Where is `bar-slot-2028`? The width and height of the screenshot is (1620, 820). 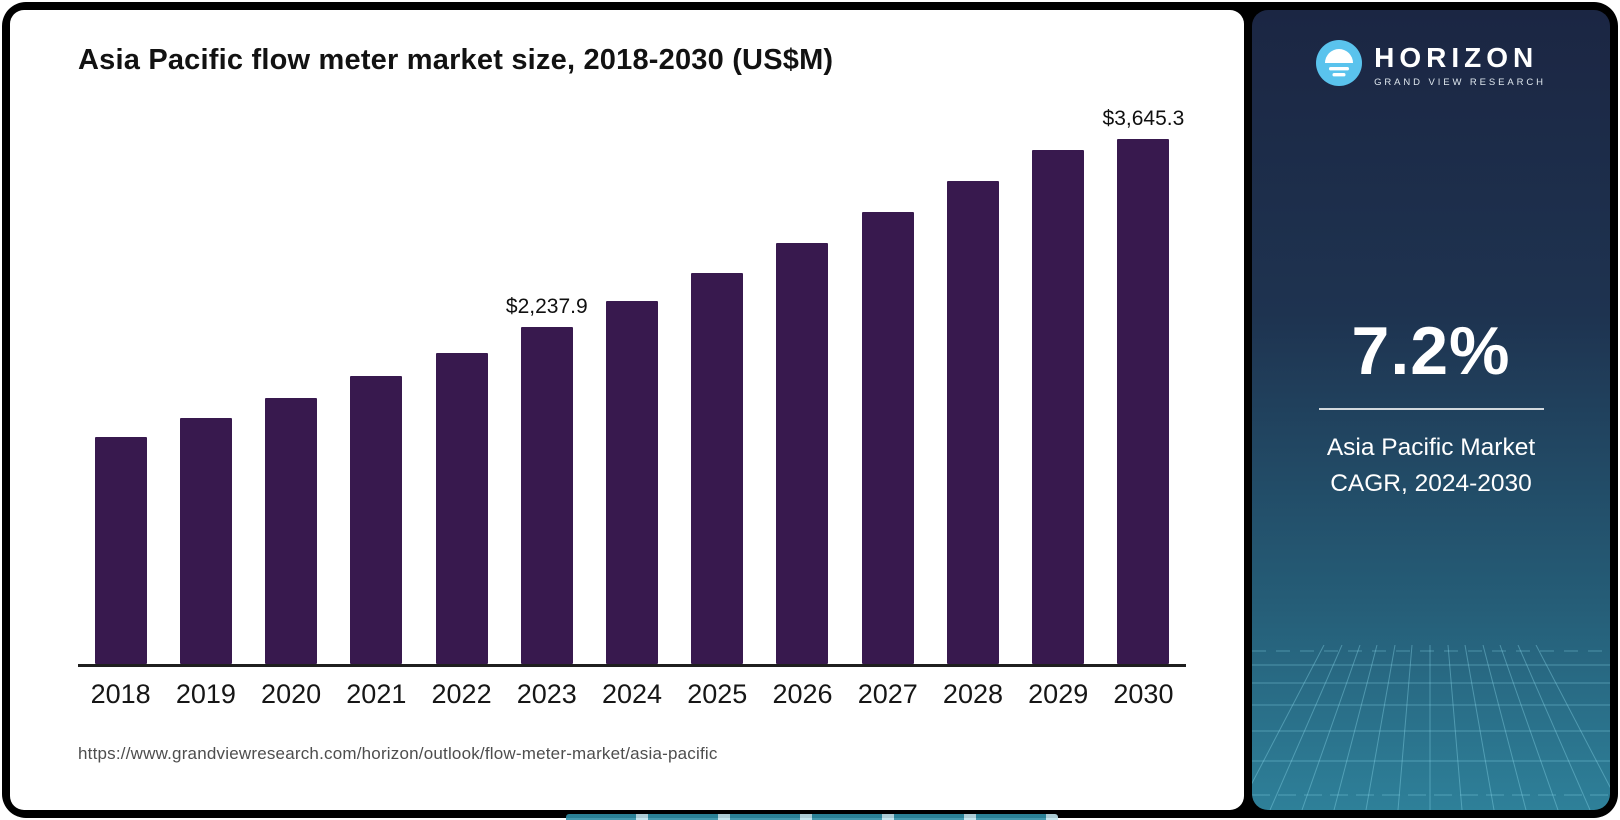
bar-slot-2028 is located at coordinates (972, 385).